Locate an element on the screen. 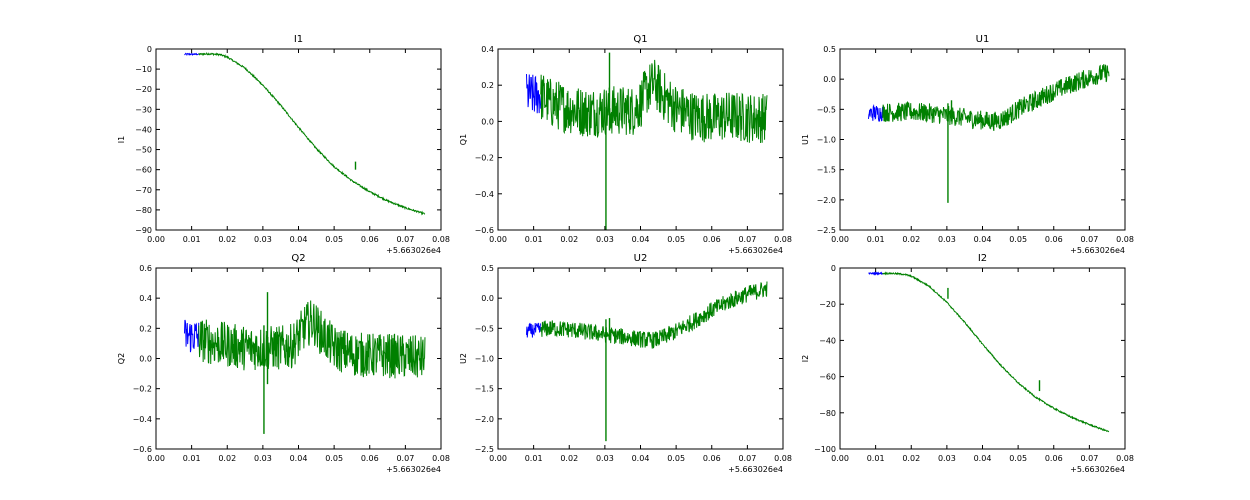 The height and width of the screenshot is (500, 1250). y-tick-label: −70 is located at coordinates (143, 190).